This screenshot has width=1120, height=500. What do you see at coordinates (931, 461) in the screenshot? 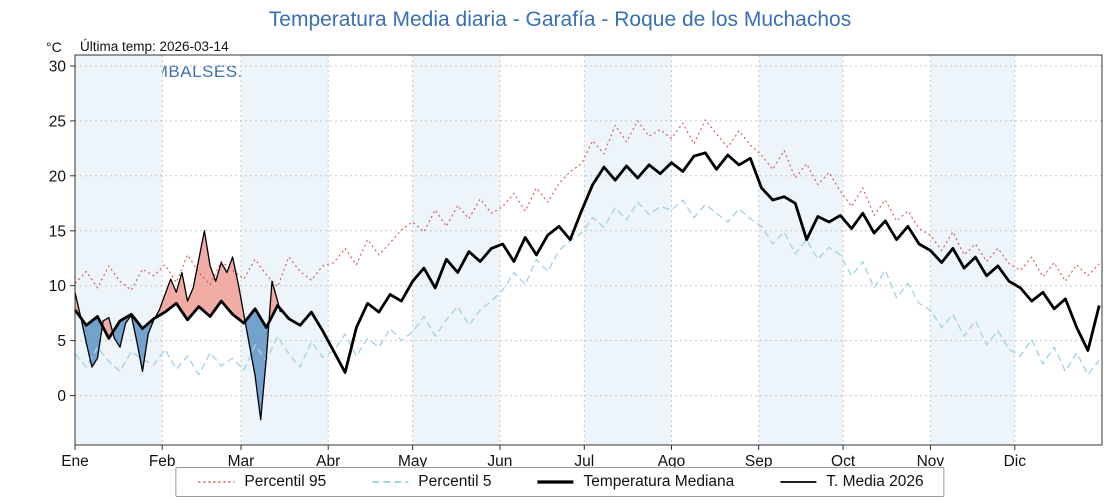
I see `x-tick-label: Nov` at bounding box center [931, 461].